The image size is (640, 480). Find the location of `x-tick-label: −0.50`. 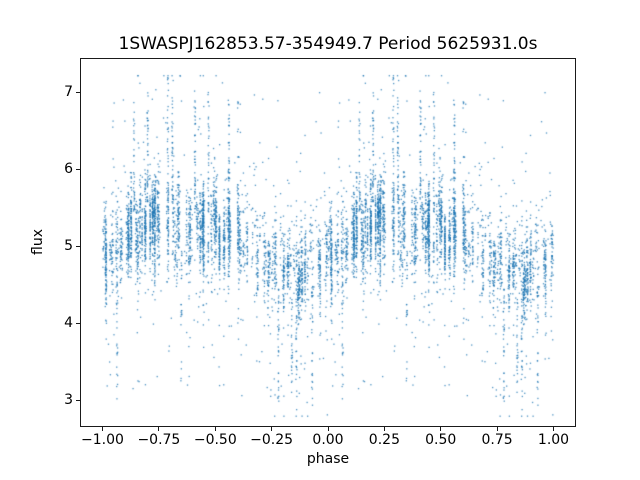

x-tick-label: −0.50 is located at coordinates (215, 440).